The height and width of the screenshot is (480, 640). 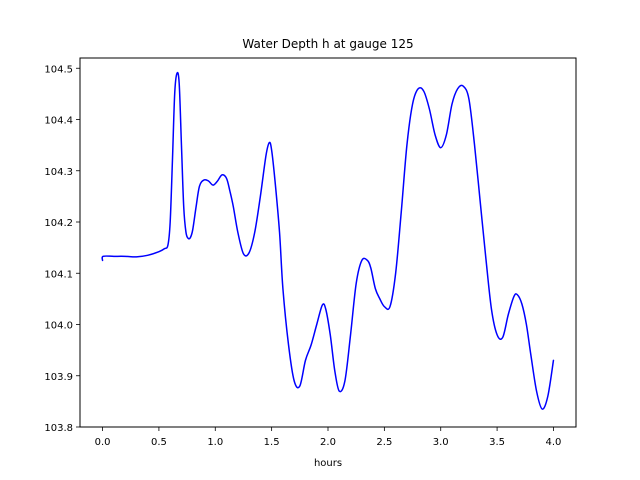 What do you see at coordinates (58, 428) in the screenshot?
I see `y-tick-label: 103.8` at bounding box center [58, 428].